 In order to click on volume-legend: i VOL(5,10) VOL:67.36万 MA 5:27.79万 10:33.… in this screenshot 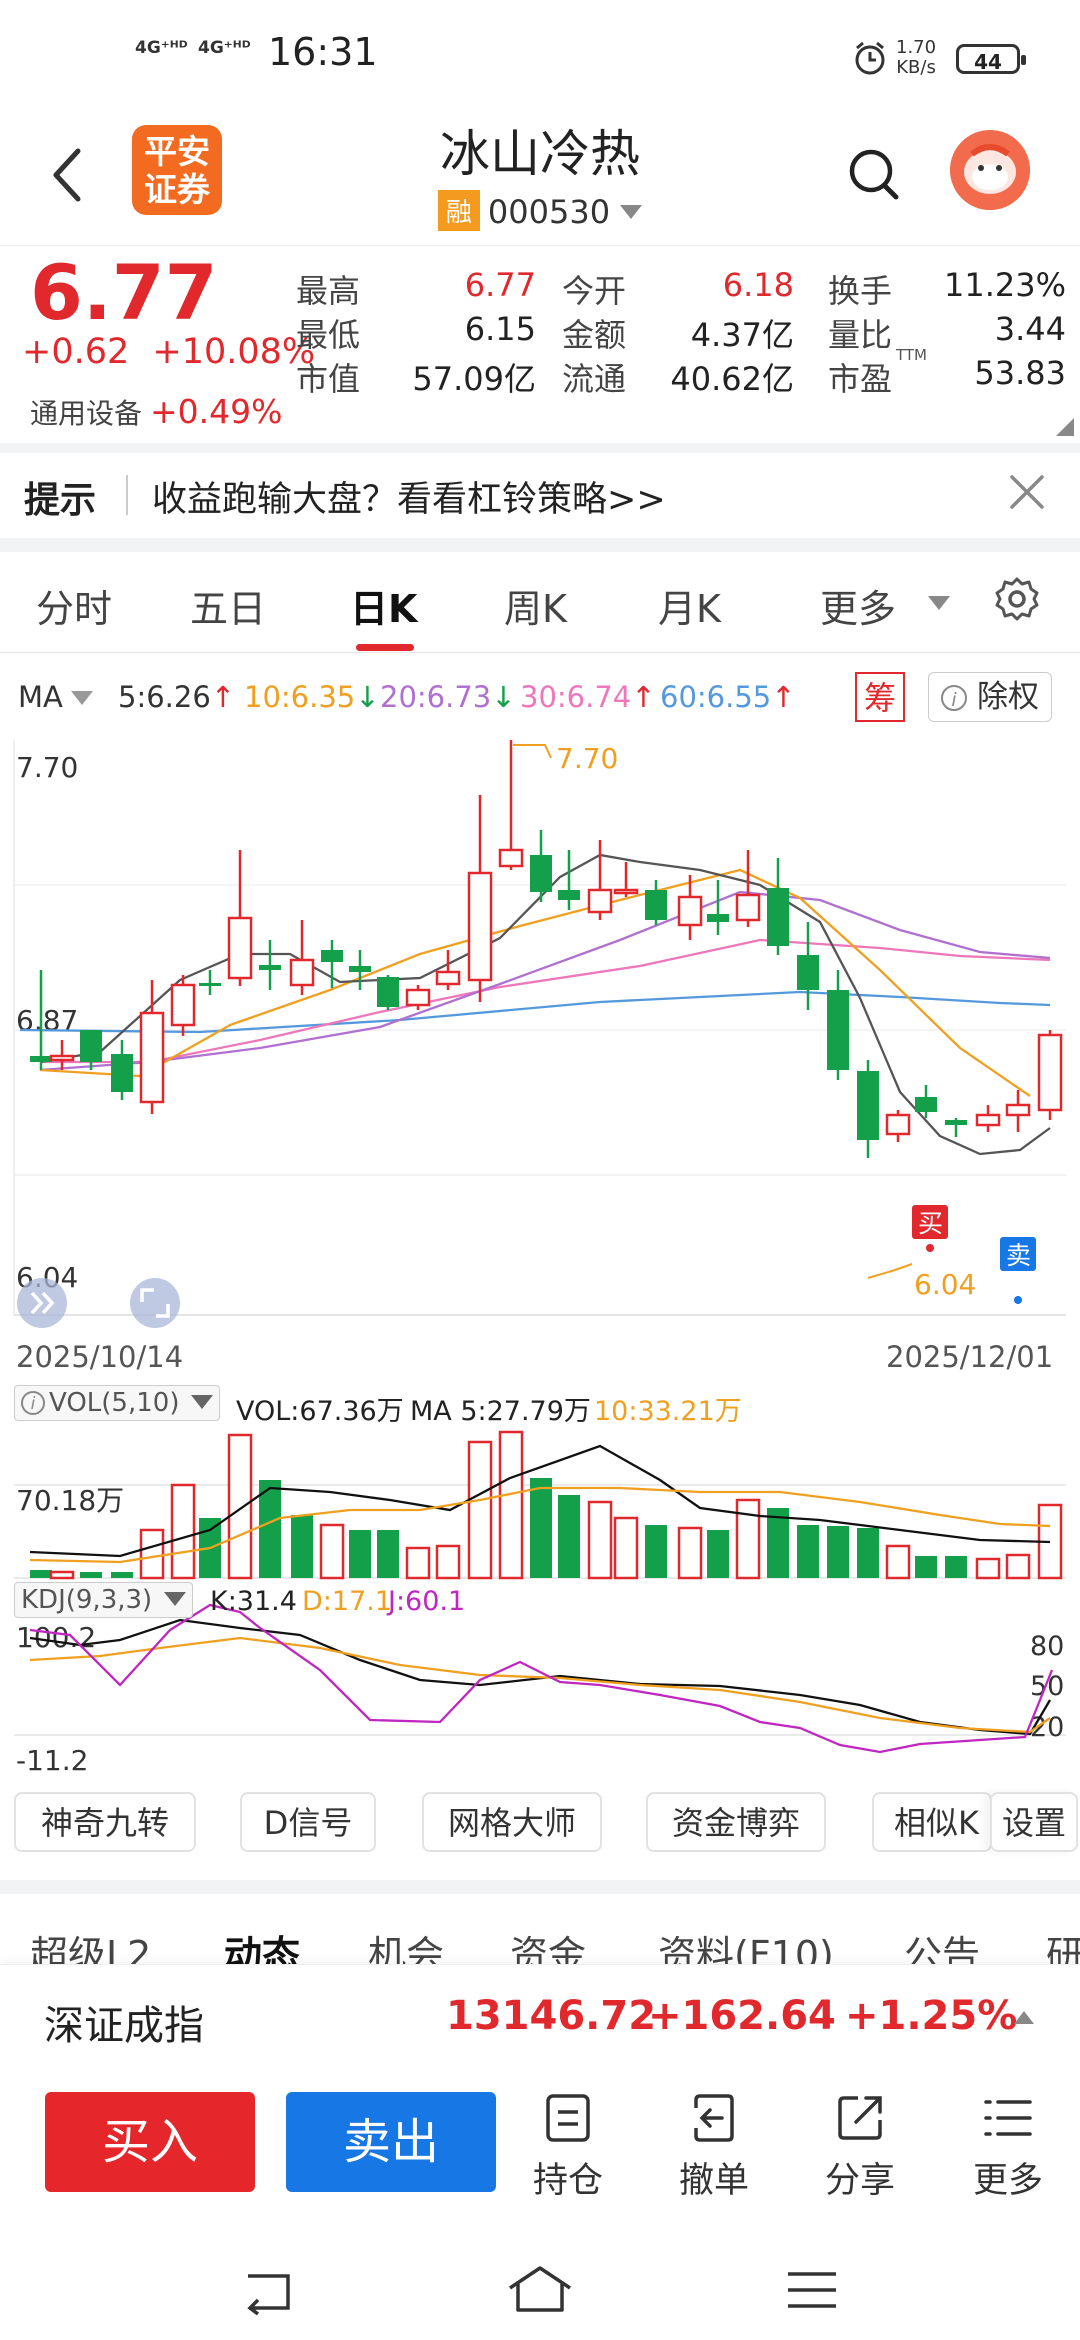, I will do `click(540, 1410)`.